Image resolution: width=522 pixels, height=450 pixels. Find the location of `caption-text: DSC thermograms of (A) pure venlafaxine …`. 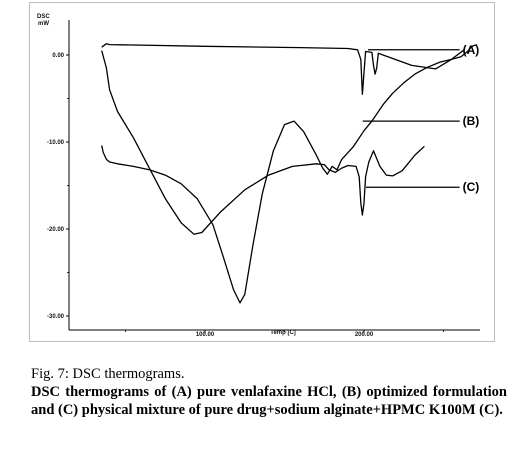

caption-text: DSC thermograms of (A) pure venlafaxine … is located at coordinates (269, 401).